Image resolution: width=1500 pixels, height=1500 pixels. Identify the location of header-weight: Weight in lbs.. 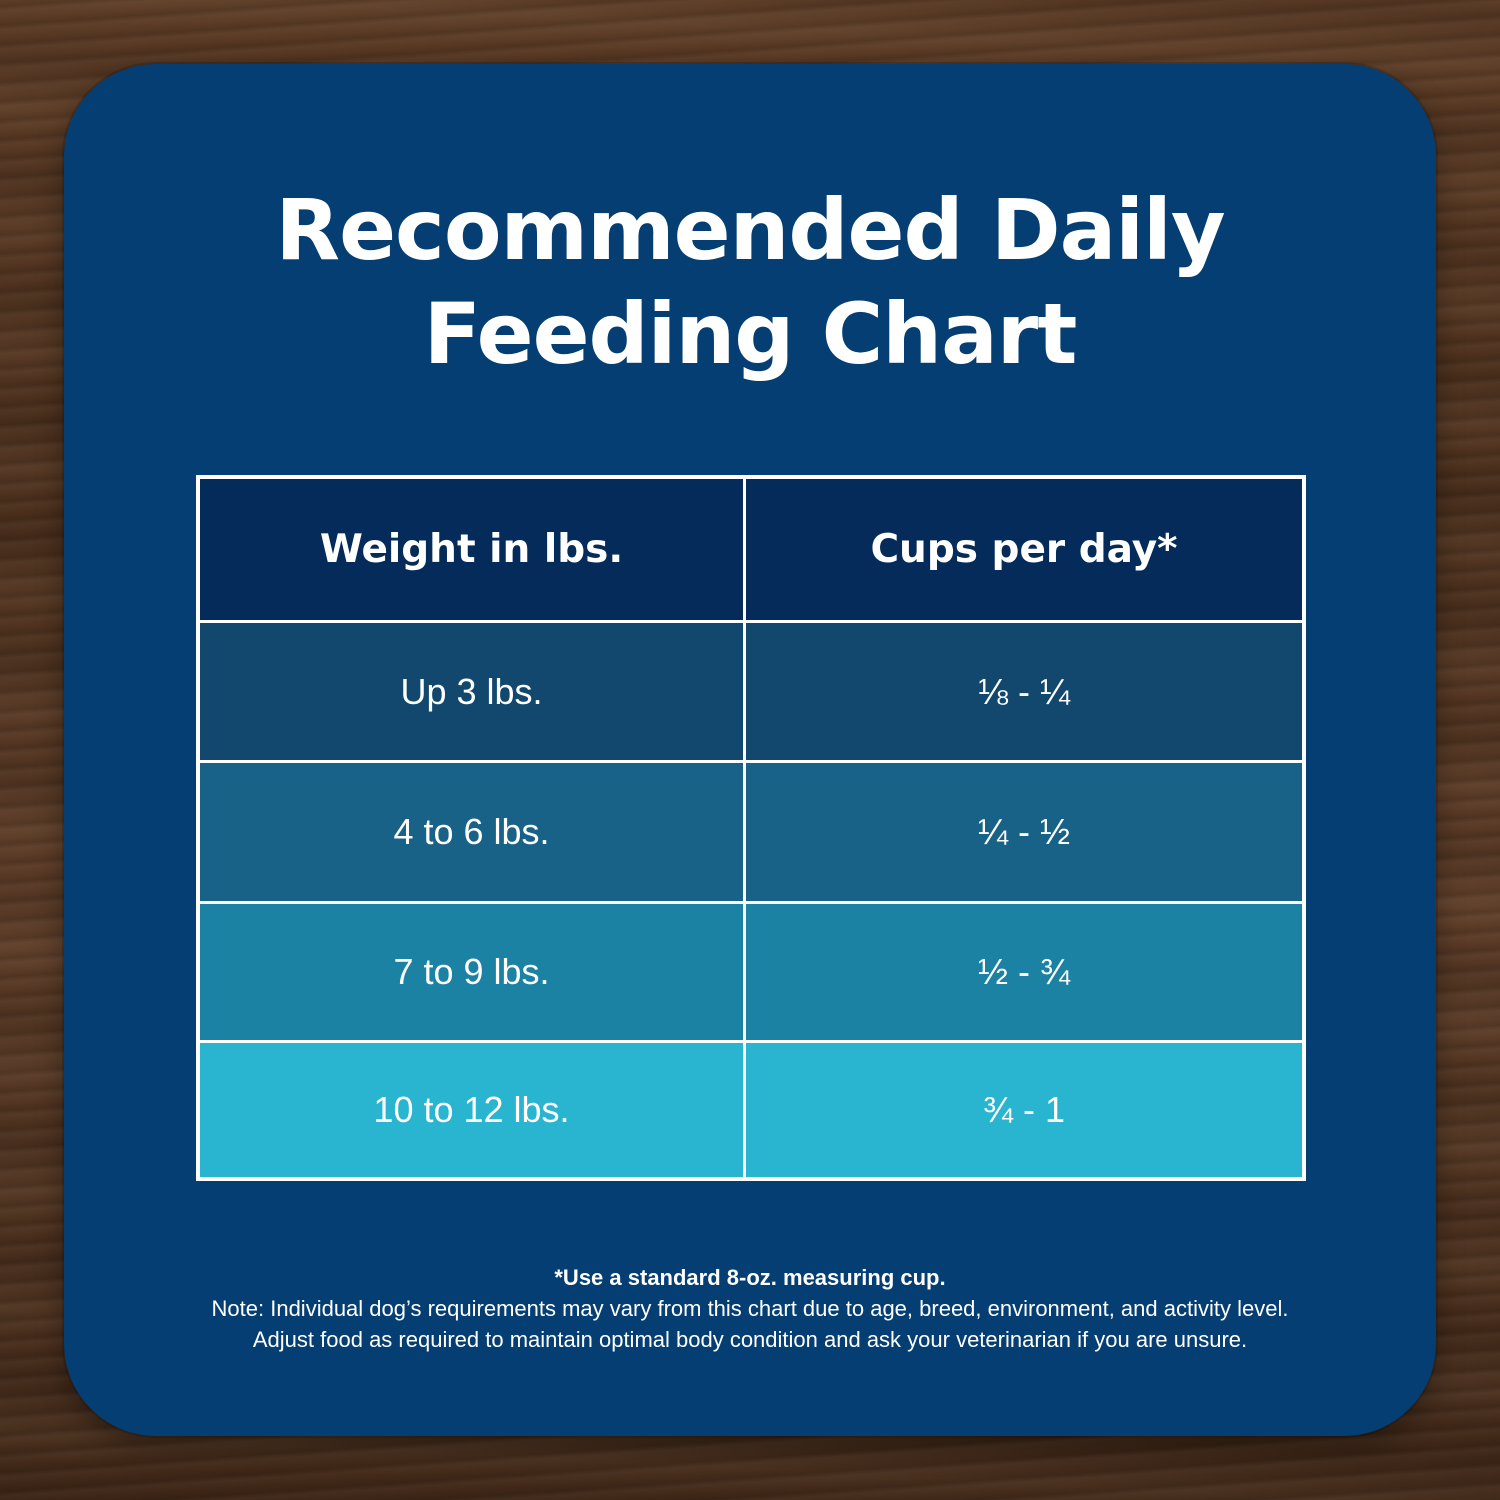
(473, 549).